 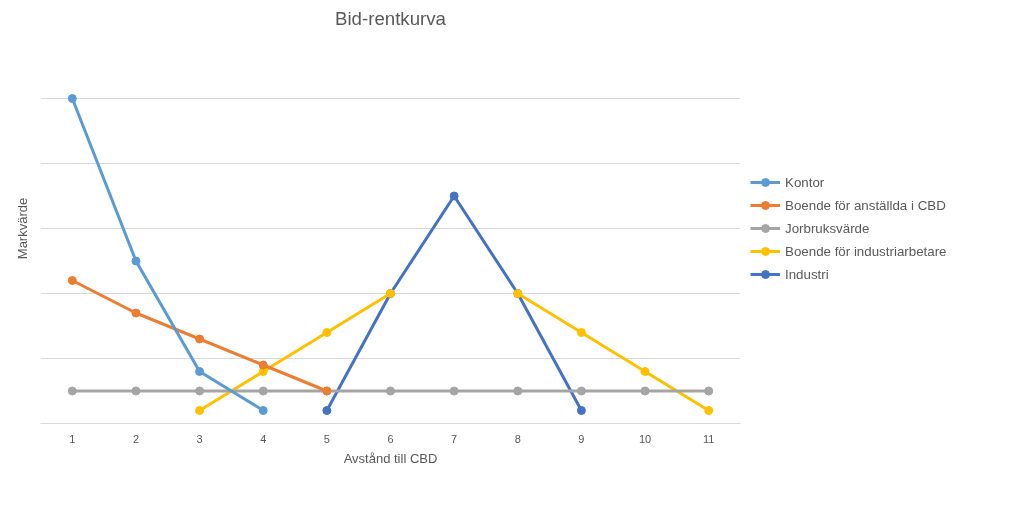 What do you see at coordinates (72, 438) in the screenshot?
I see `x-tick-label: 1` at bounding box center [72, 438].